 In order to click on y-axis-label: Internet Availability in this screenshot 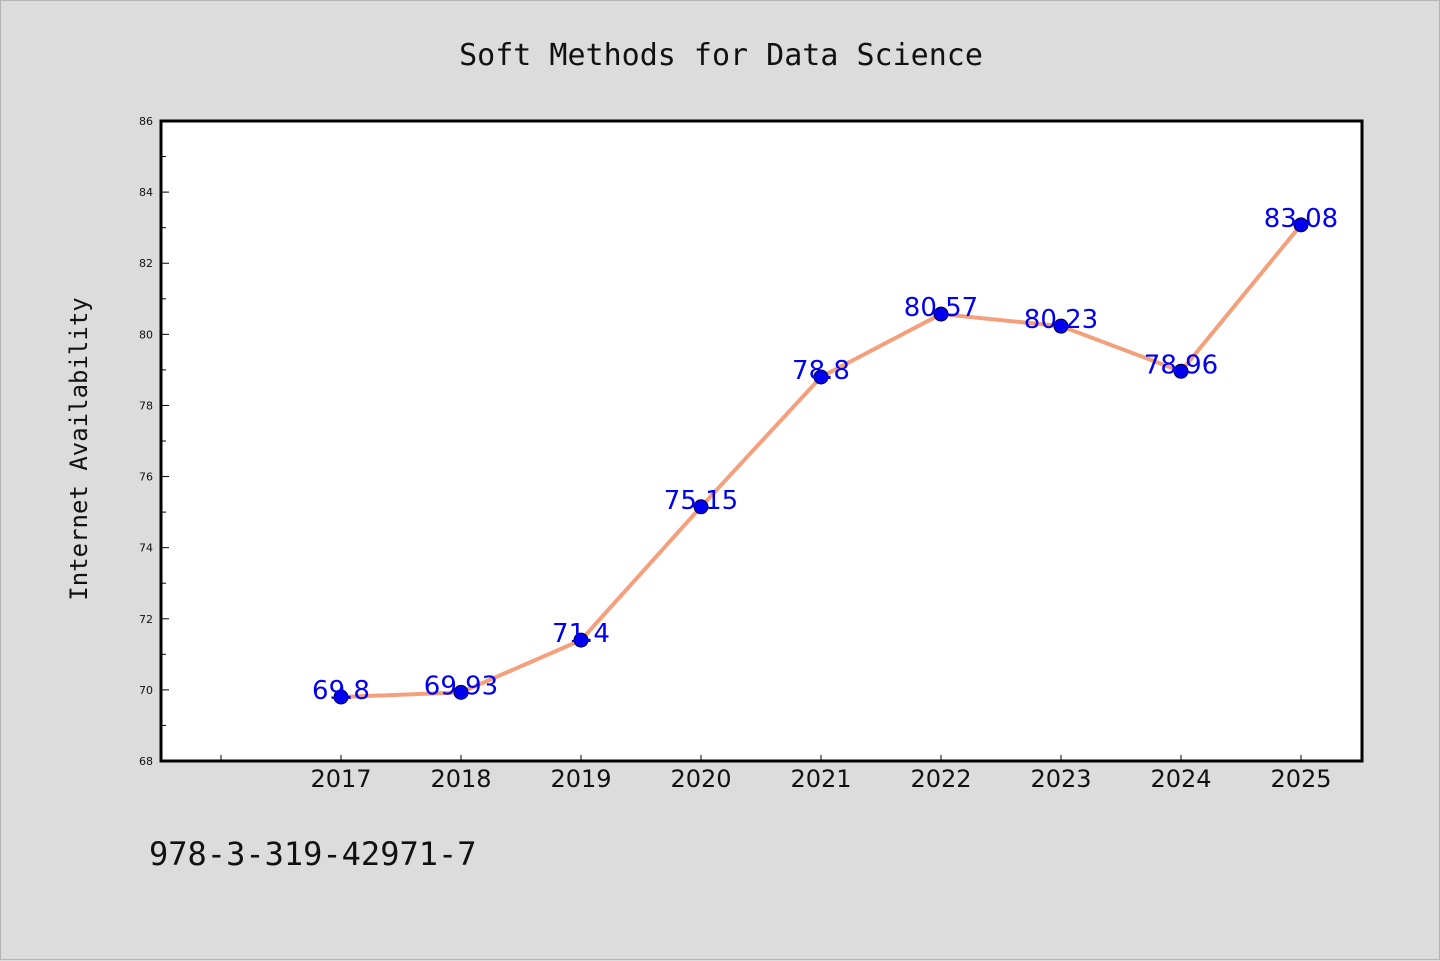, I will do `click(79, 448)`.